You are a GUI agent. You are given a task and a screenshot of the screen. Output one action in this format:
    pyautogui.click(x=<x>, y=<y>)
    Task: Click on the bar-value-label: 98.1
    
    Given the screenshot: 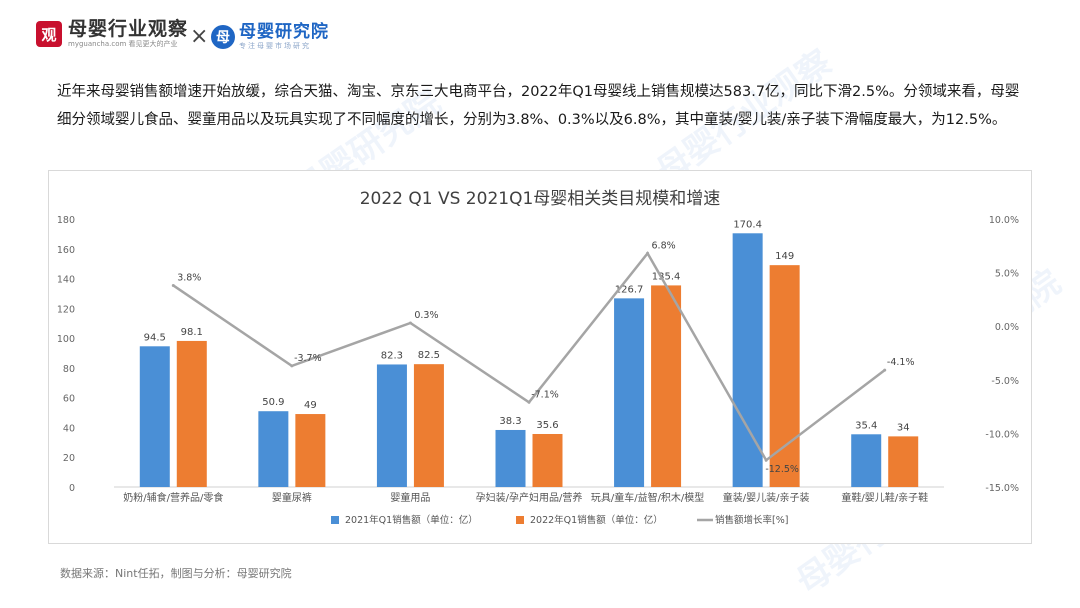 What is the action you would take?
    pyautogui.click(x=192, y=332)
    